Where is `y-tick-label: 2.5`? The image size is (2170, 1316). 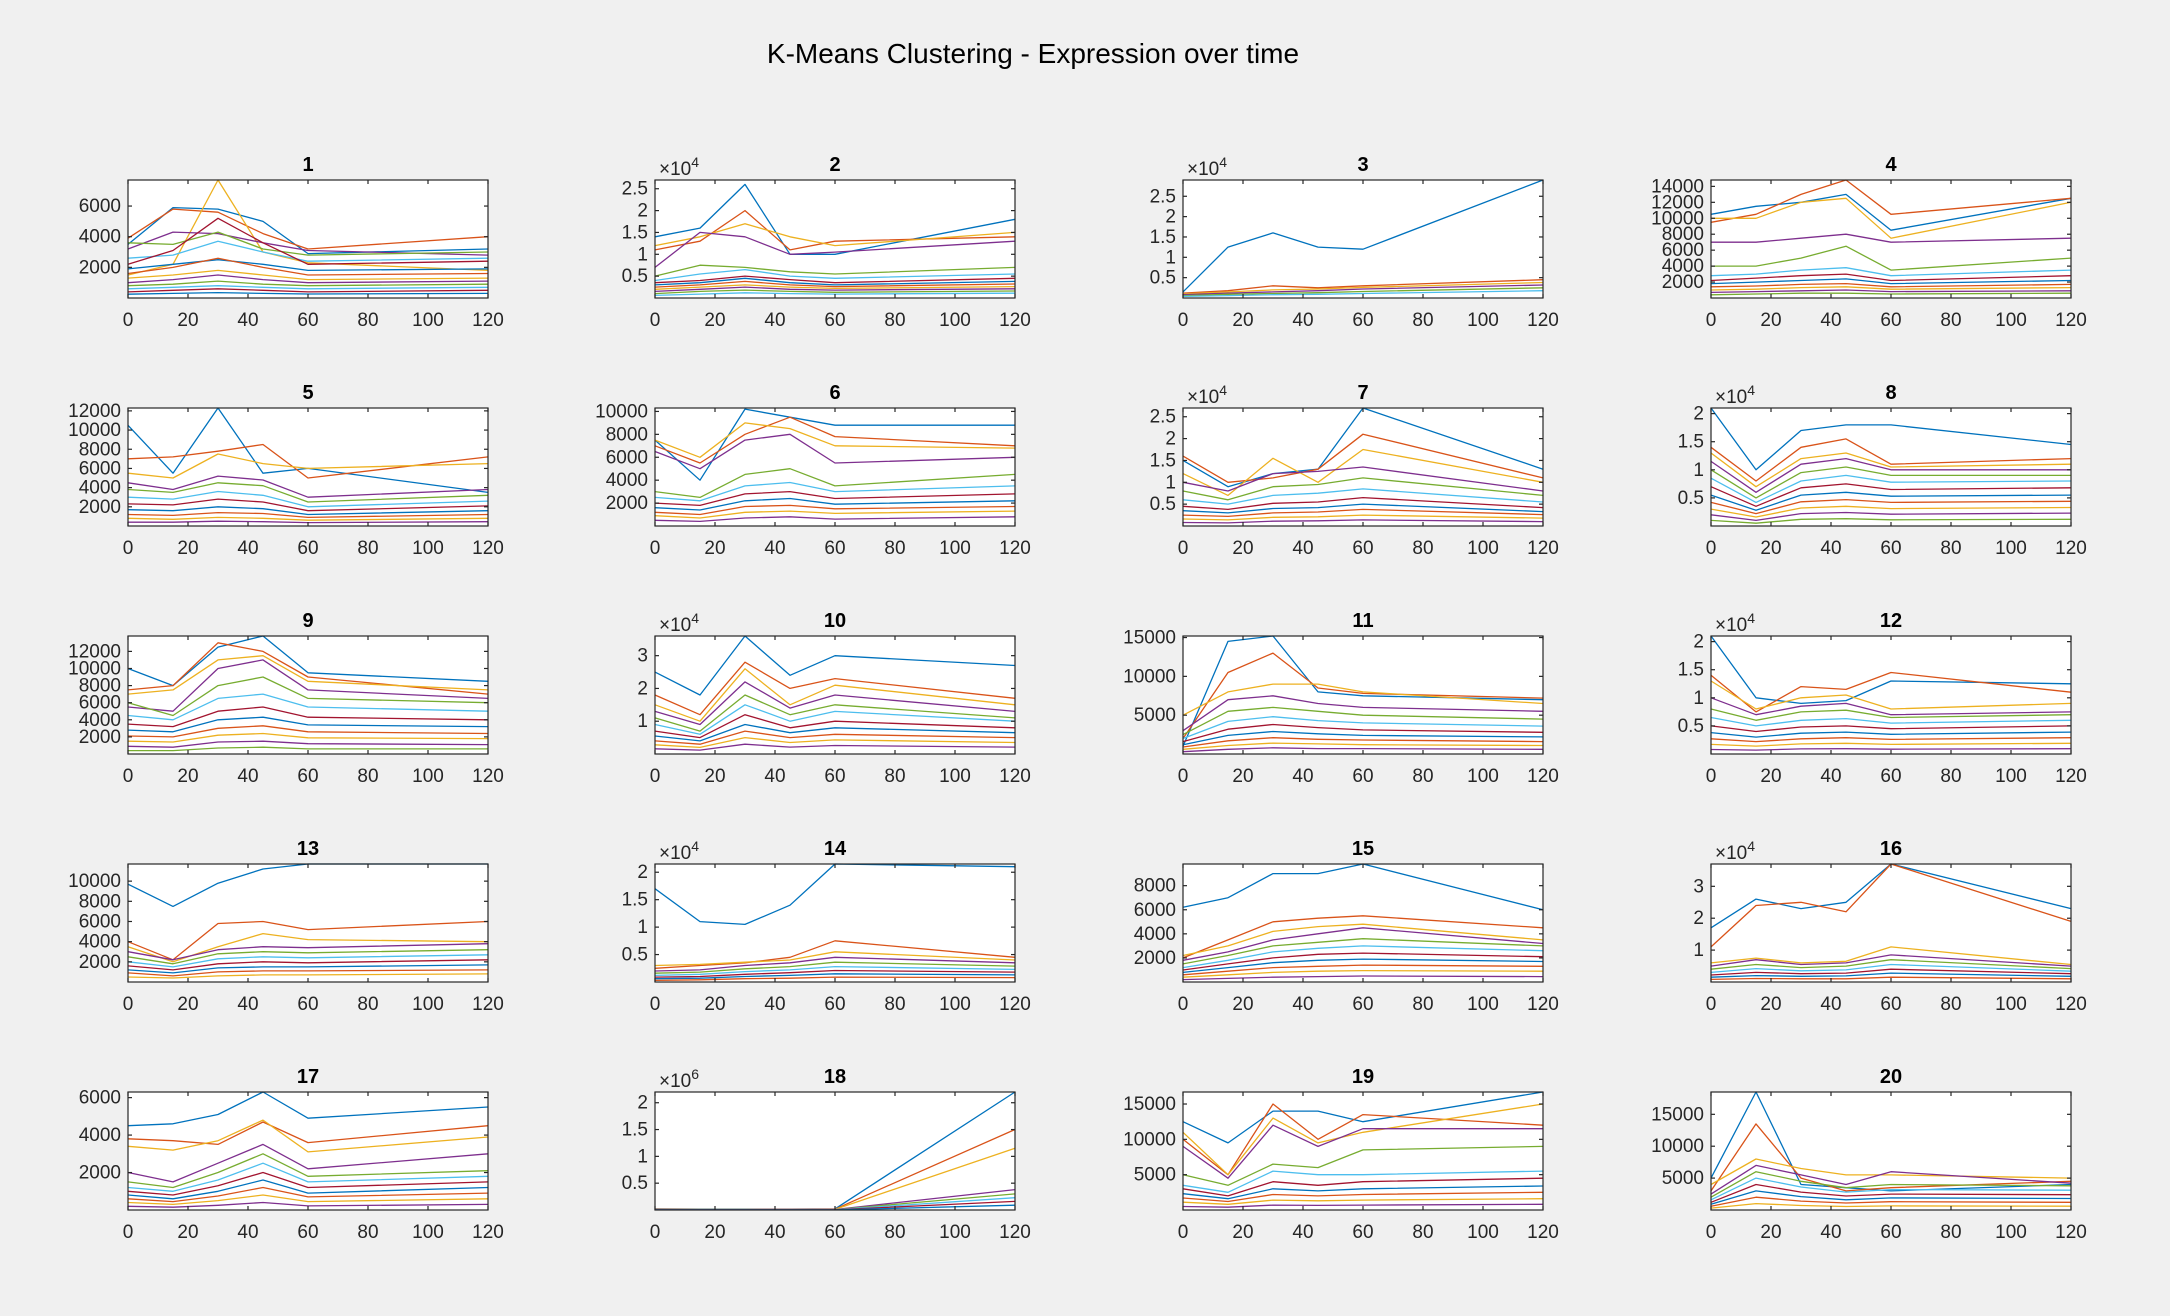
y-tick-label: 2.5 is located at coordinates (635, 189).